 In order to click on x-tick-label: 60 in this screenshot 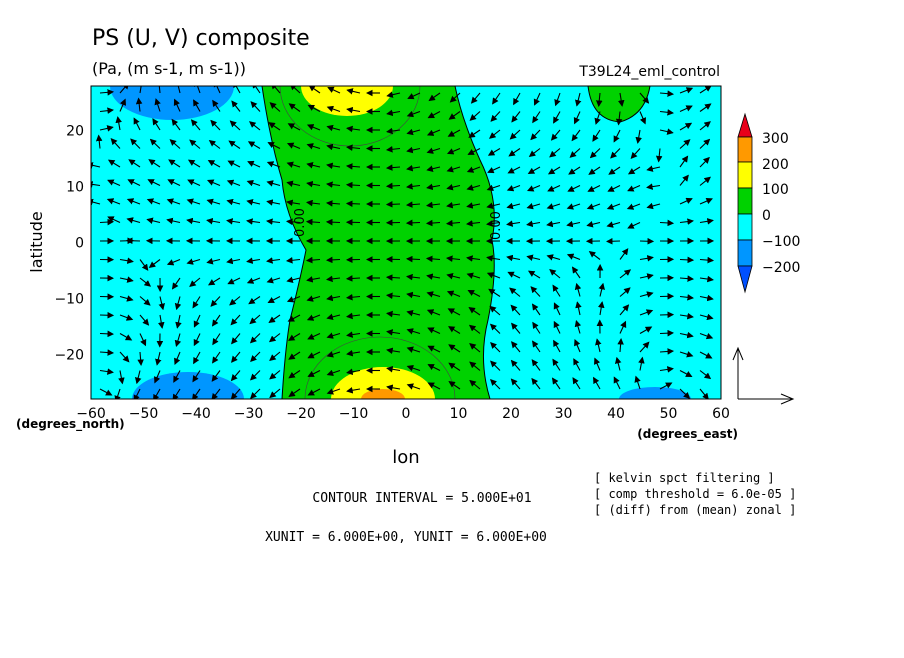, I will do `click(721, 414)`.